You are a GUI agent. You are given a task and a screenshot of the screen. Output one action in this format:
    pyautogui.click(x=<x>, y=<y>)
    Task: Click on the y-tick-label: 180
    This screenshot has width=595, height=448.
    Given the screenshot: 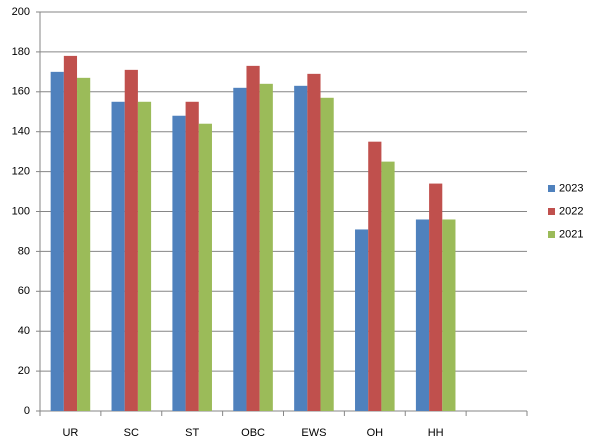 What is the action you would take?
    pyautogui.click(x=21, y=52)
    